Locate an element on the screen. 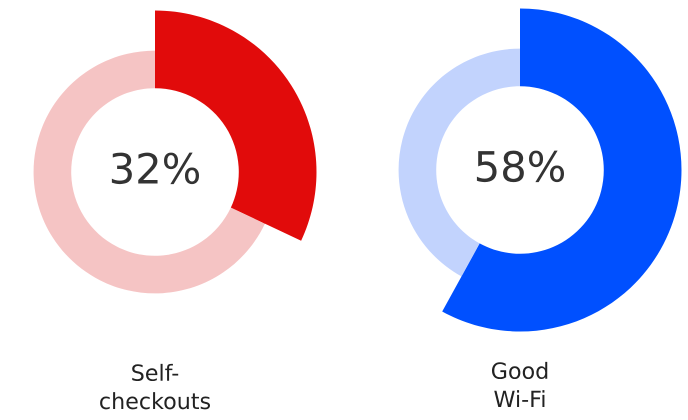 The height and width of the screenshot is (420, 688). data-label: 58% is located at coordinates (520, 166).